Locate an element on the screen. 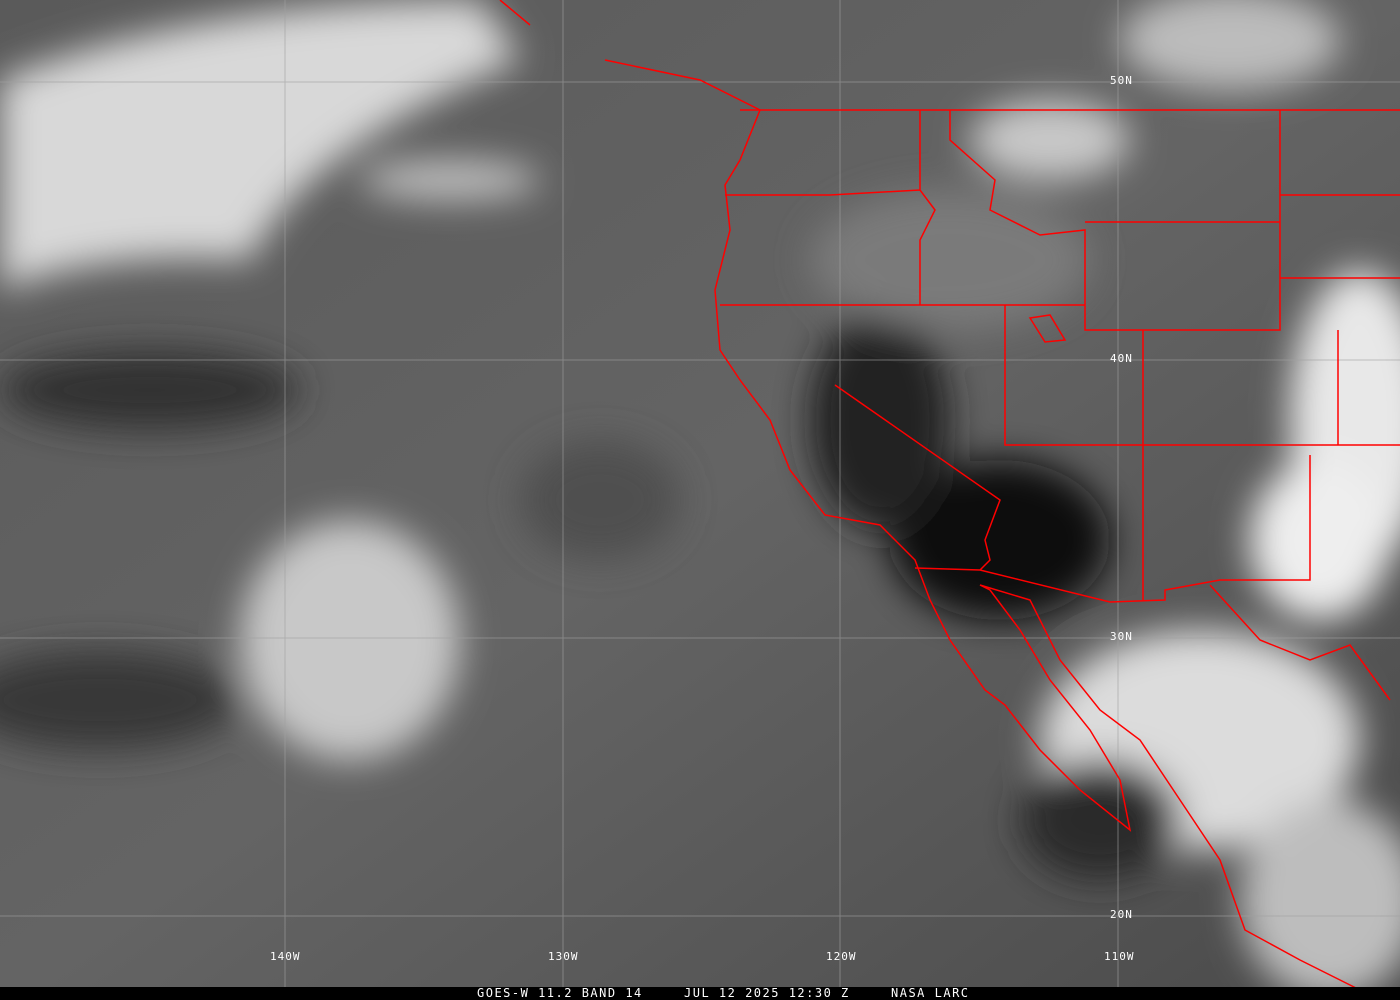 Image resolution: width=1400 pixels, height=1000 pixels. lon-label-130w: 130W is located at coordinates (563, 956).